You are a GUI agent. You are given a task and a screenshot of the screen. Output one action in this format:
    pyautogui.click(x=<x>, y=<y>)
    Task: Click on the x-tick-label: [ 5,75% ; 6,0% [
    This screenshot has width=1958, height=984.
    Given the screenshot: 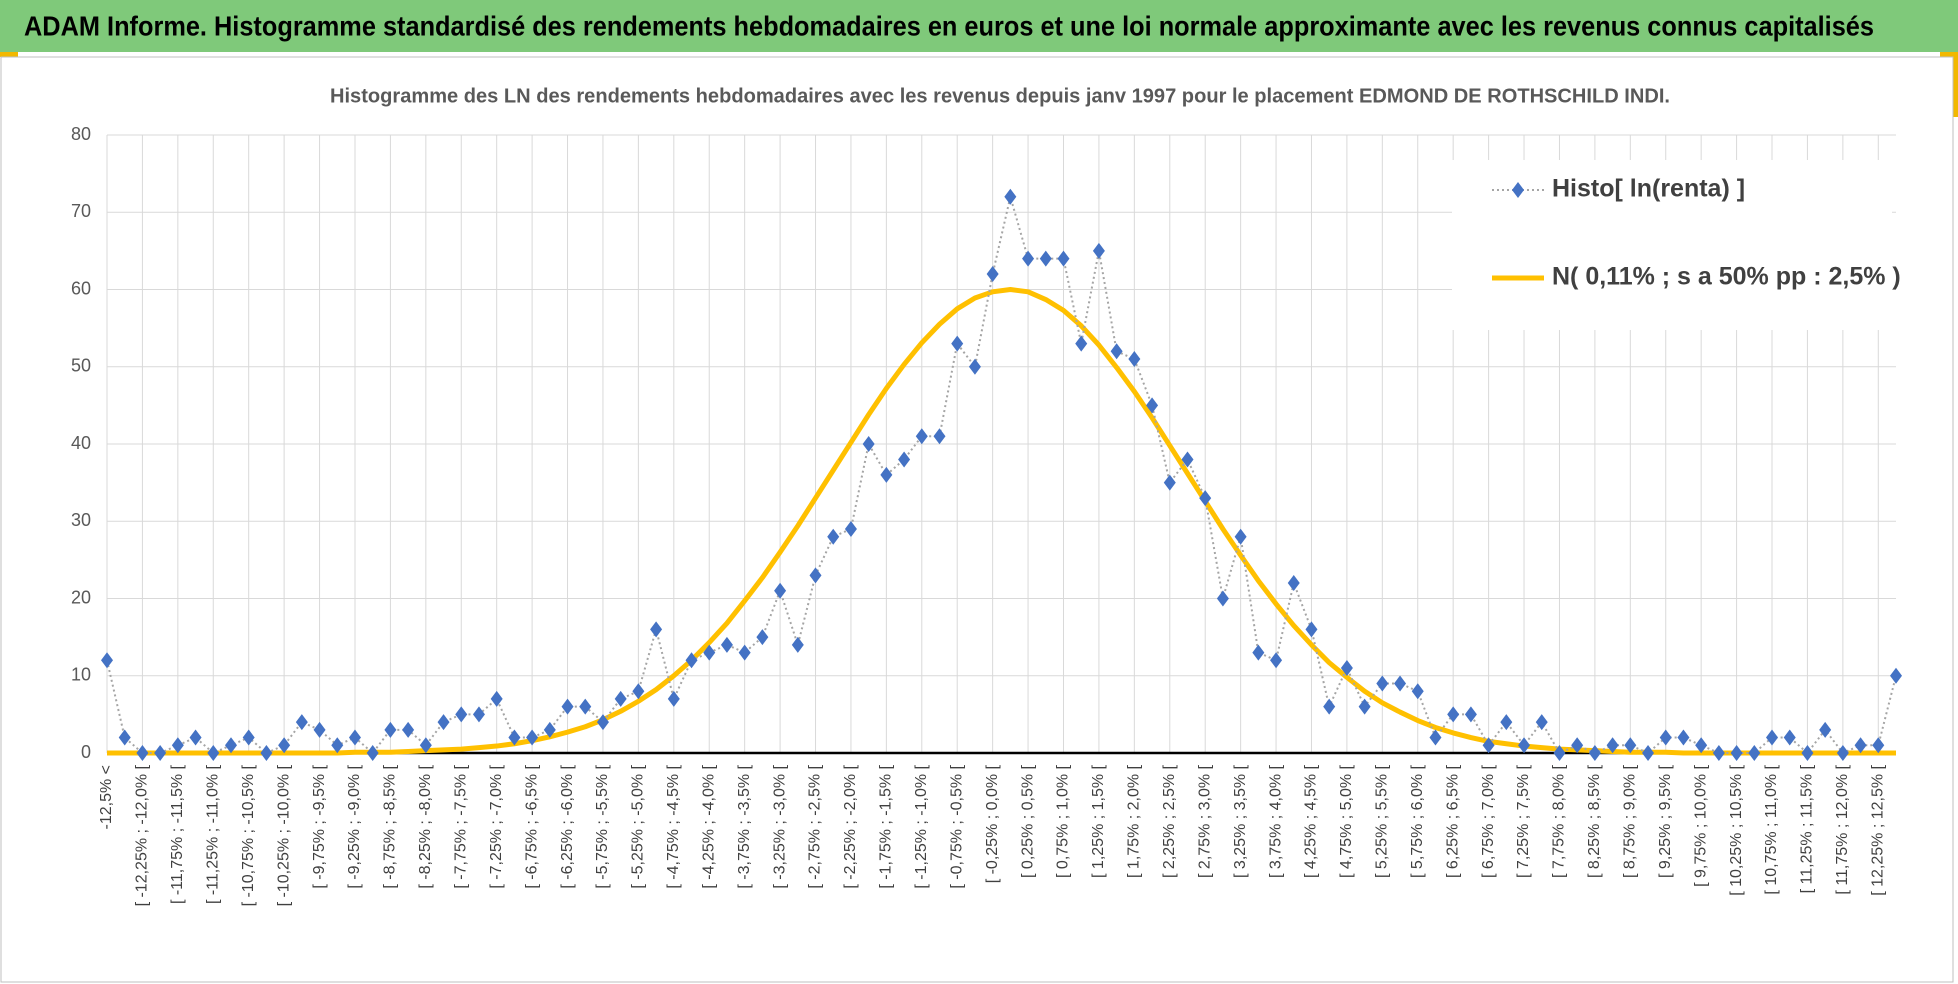 What is the action you would take?
    pyautogui.click(x=1417, y=821)
    